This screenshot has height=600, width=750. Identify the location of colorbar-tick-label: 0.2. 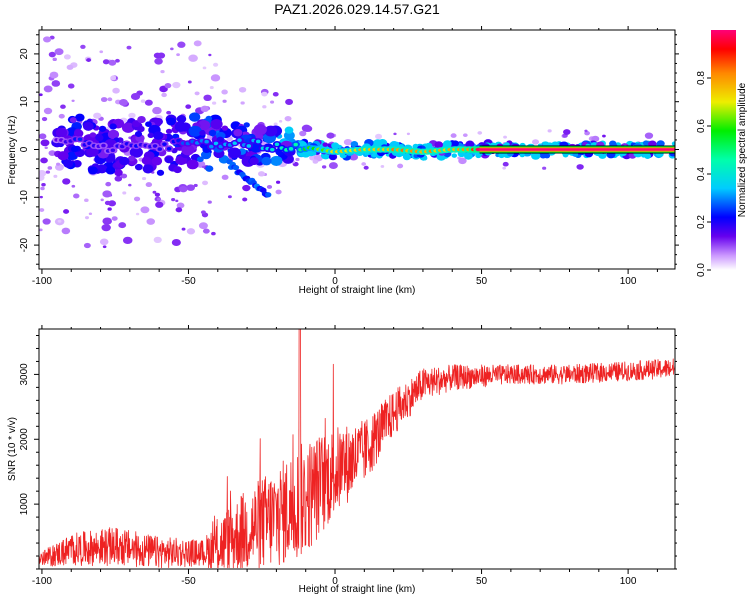
(701, 222).